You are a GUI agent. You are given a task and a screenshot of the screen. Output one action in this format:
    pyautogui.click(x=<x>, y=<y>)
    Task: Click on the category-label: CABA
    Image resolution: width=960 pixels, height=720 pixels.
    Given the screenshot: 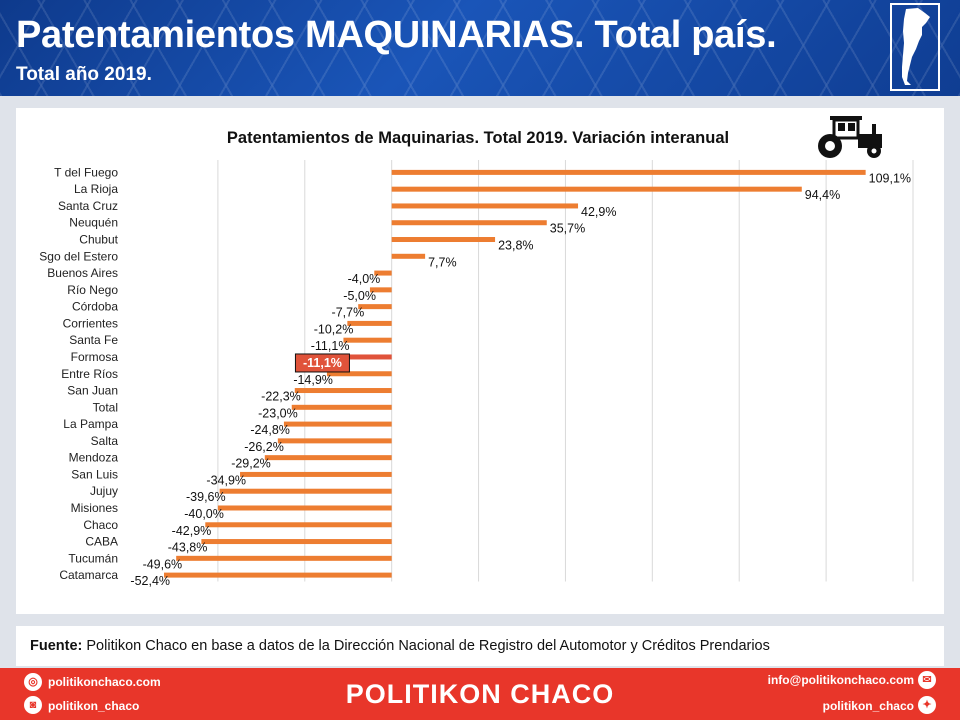 What is the action you would take?
    pyautogui.click(x=101, y=542)
    